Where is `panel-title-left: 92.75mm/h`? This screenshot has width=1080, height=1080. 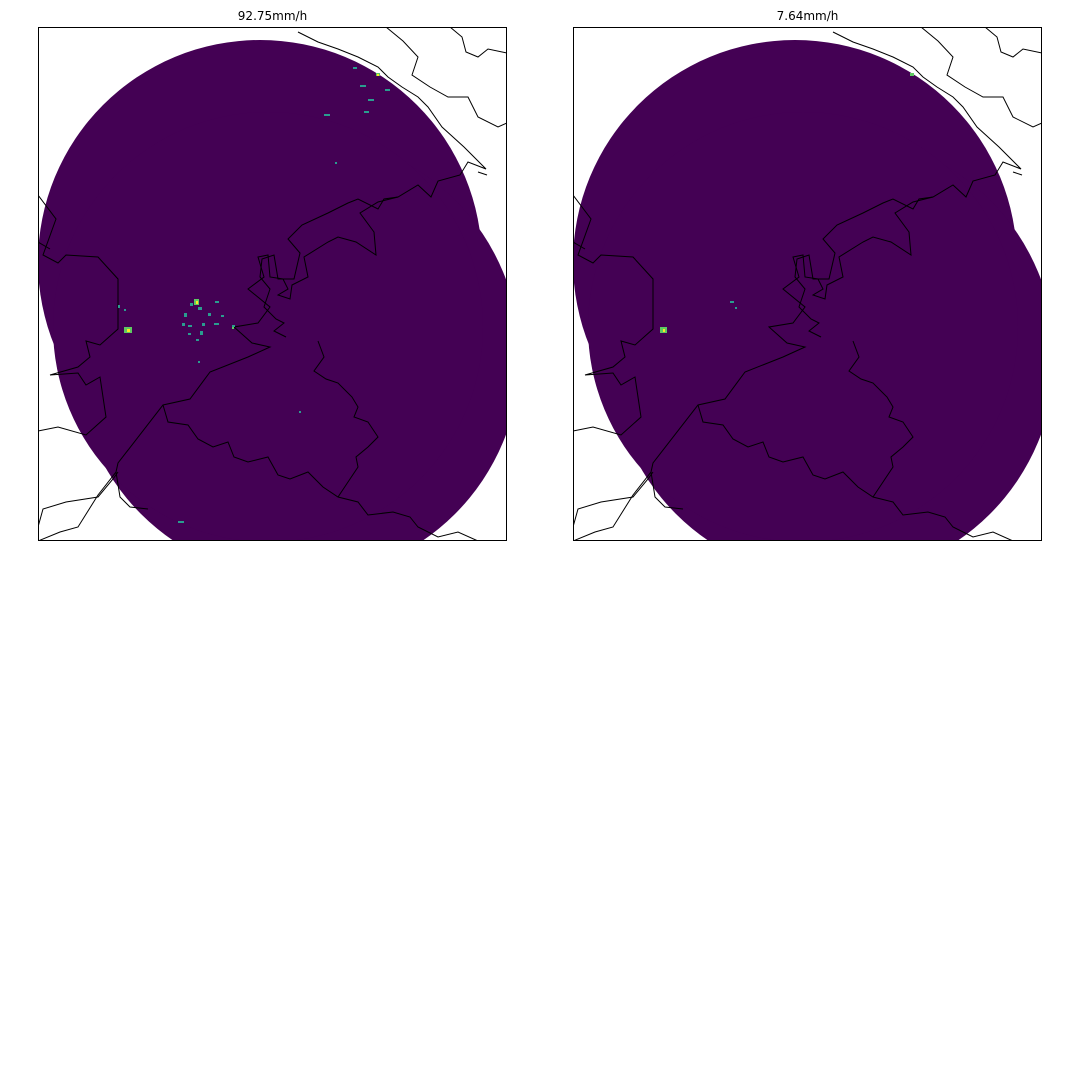
panel-title-left: 92.75mm/h is located at coordinates (272, 16).